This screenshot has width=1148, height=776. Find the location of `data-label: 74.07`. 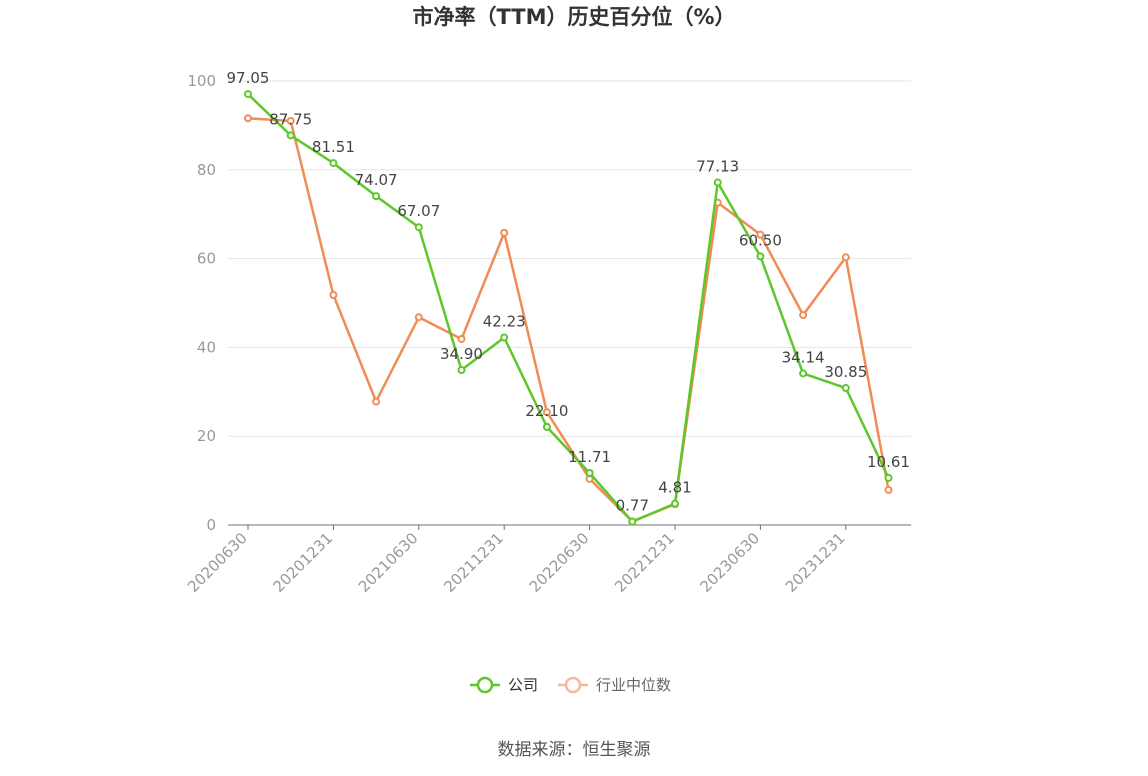

data-label: 74.07 is located at coordinates (376, 180).